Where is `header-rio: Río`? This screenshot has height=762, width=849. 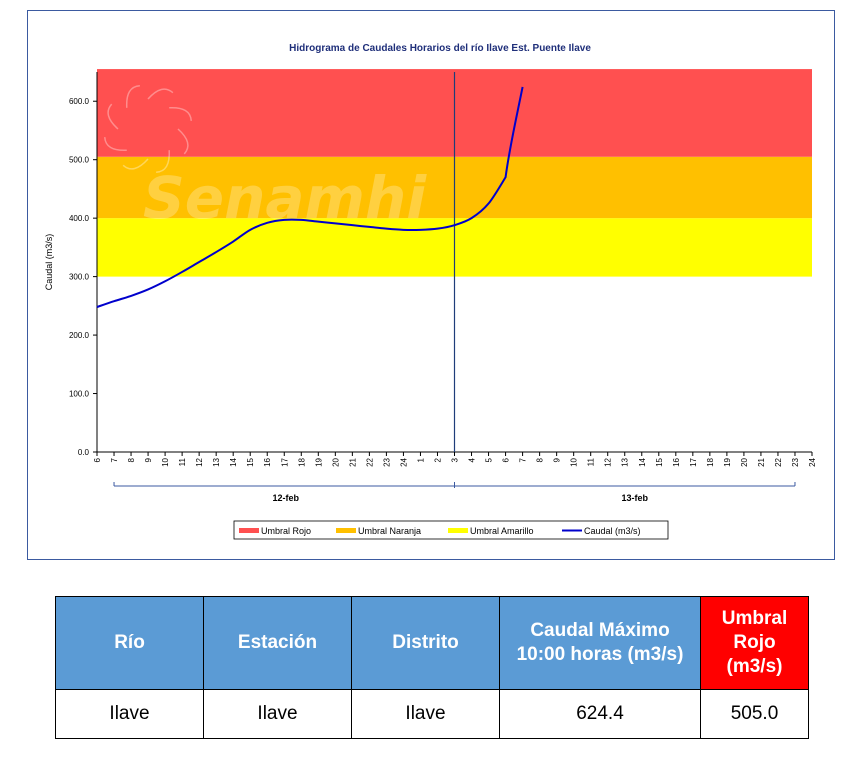
header-rio: Río is located at coordinates (129, 643).